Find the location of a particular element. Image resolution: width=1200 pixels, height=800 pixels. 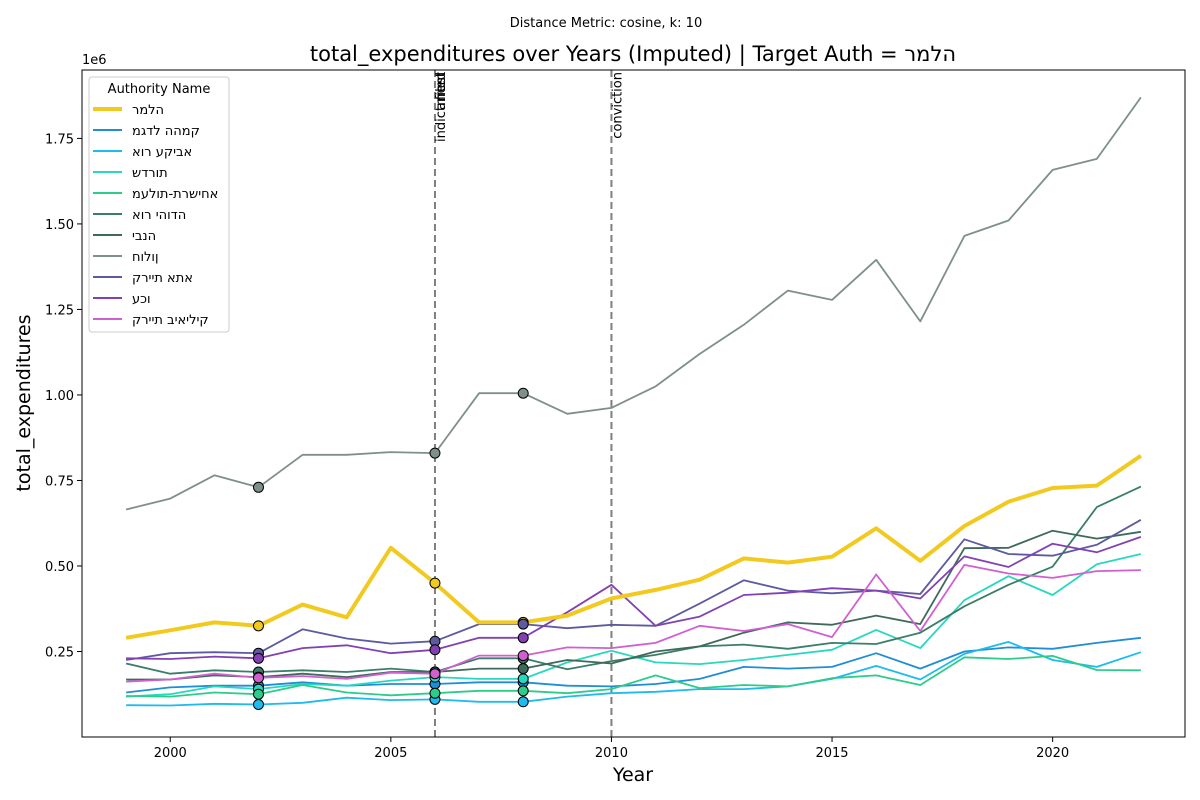

y-axis-label: total_expenditures is located at coordinates (24, 402).